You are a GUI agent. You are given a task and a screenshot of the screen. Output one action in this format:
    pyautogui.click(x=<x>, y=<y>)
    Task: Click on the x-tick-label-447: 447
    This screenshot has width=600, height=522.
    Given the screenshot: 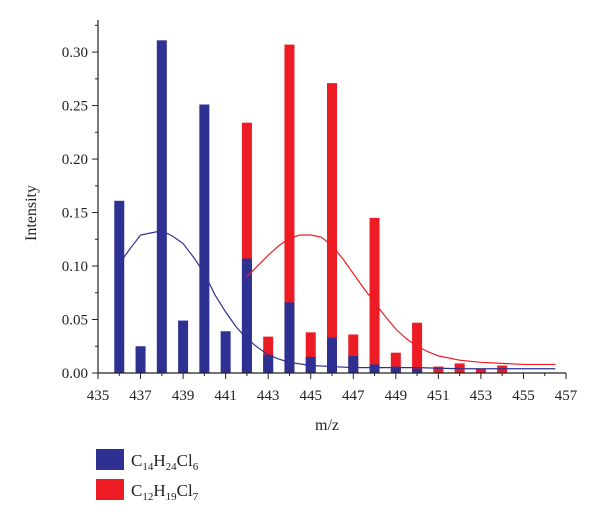 What is the action you would take?
    pyautogui.click(x=353, y=396)
    